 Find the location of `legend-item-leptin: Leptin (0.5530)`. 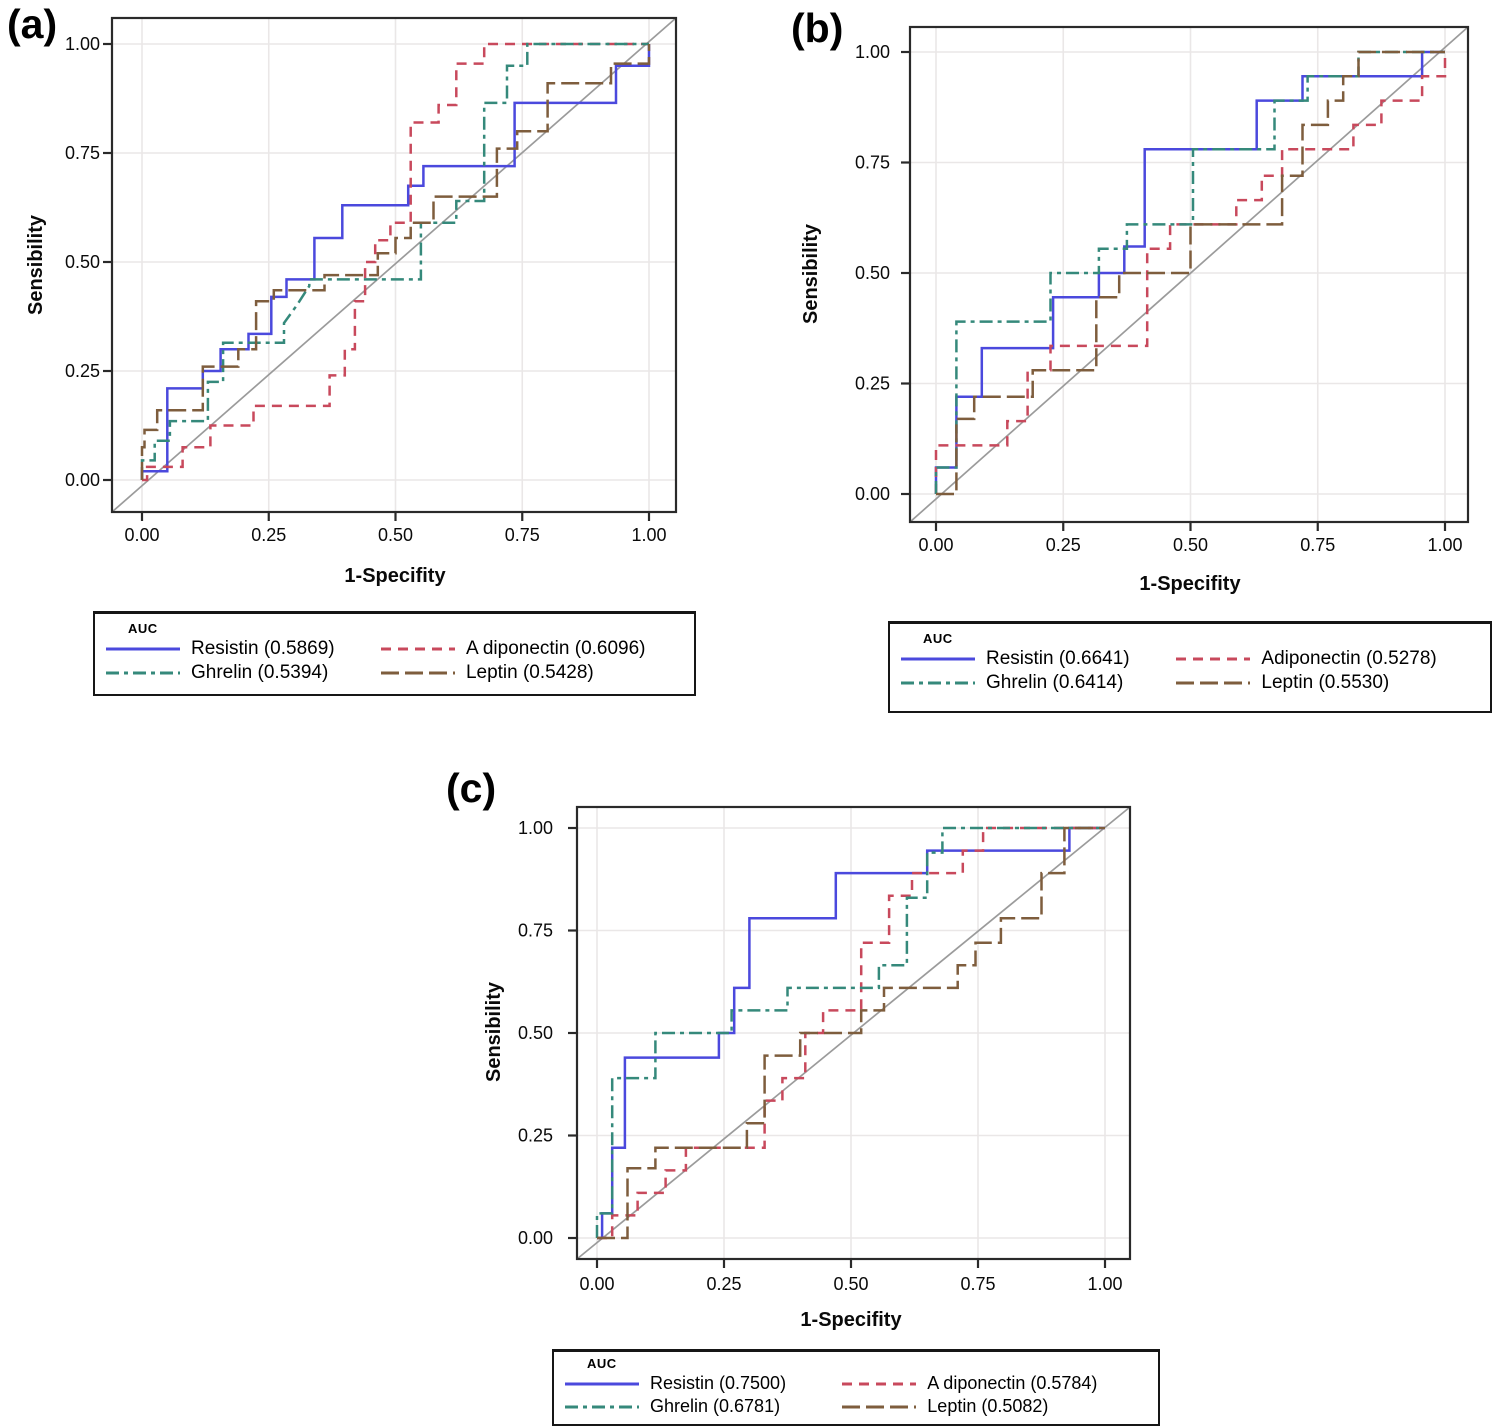

legend-item-leptin: Leptin (0.5530) is located at coordinates (1330, 683).